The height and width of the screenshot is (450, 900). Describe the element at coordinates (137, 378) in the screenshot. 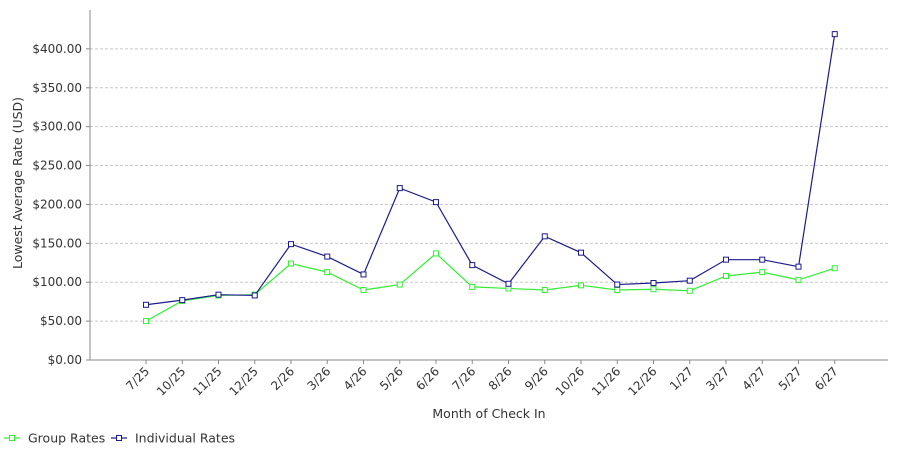

I see `x-tick-label: 7/25` at that location.